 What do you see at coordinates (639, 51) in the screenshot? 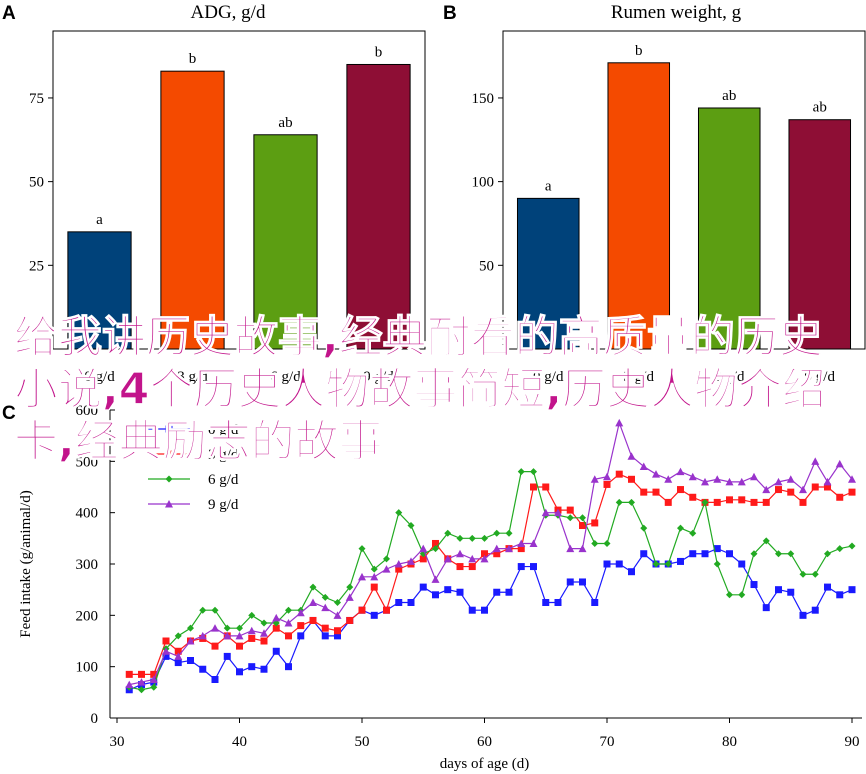
I see `bar-significance-label: b` at bounding box center [639, 51].